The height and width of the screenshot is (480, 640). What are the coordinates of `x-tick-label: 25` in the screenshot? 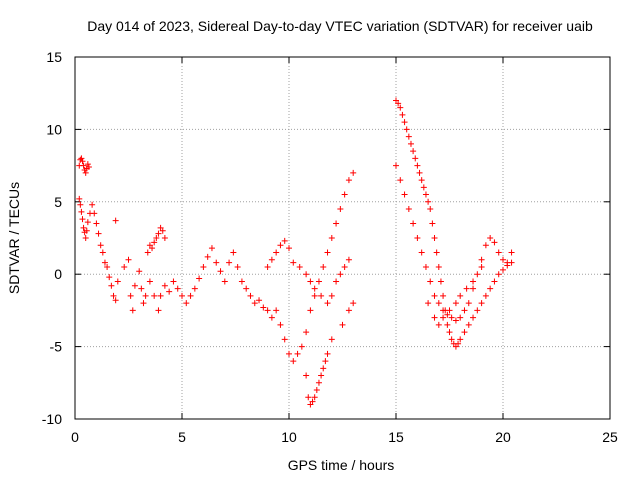 It's located at (610, 437).